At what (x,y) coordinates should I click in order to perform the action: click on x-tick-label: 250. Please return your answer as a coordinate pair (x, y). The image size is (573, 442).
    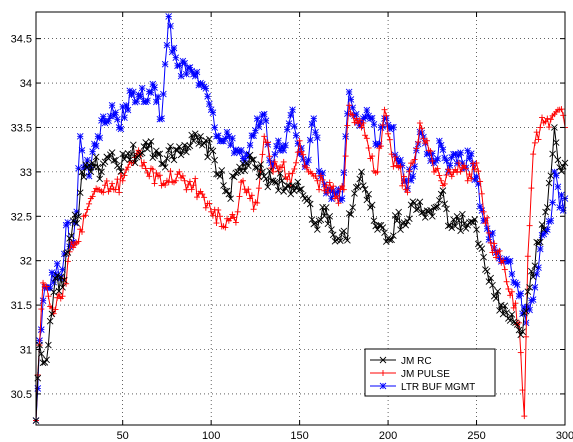
    Looking at the image, I should click on (476, 436).